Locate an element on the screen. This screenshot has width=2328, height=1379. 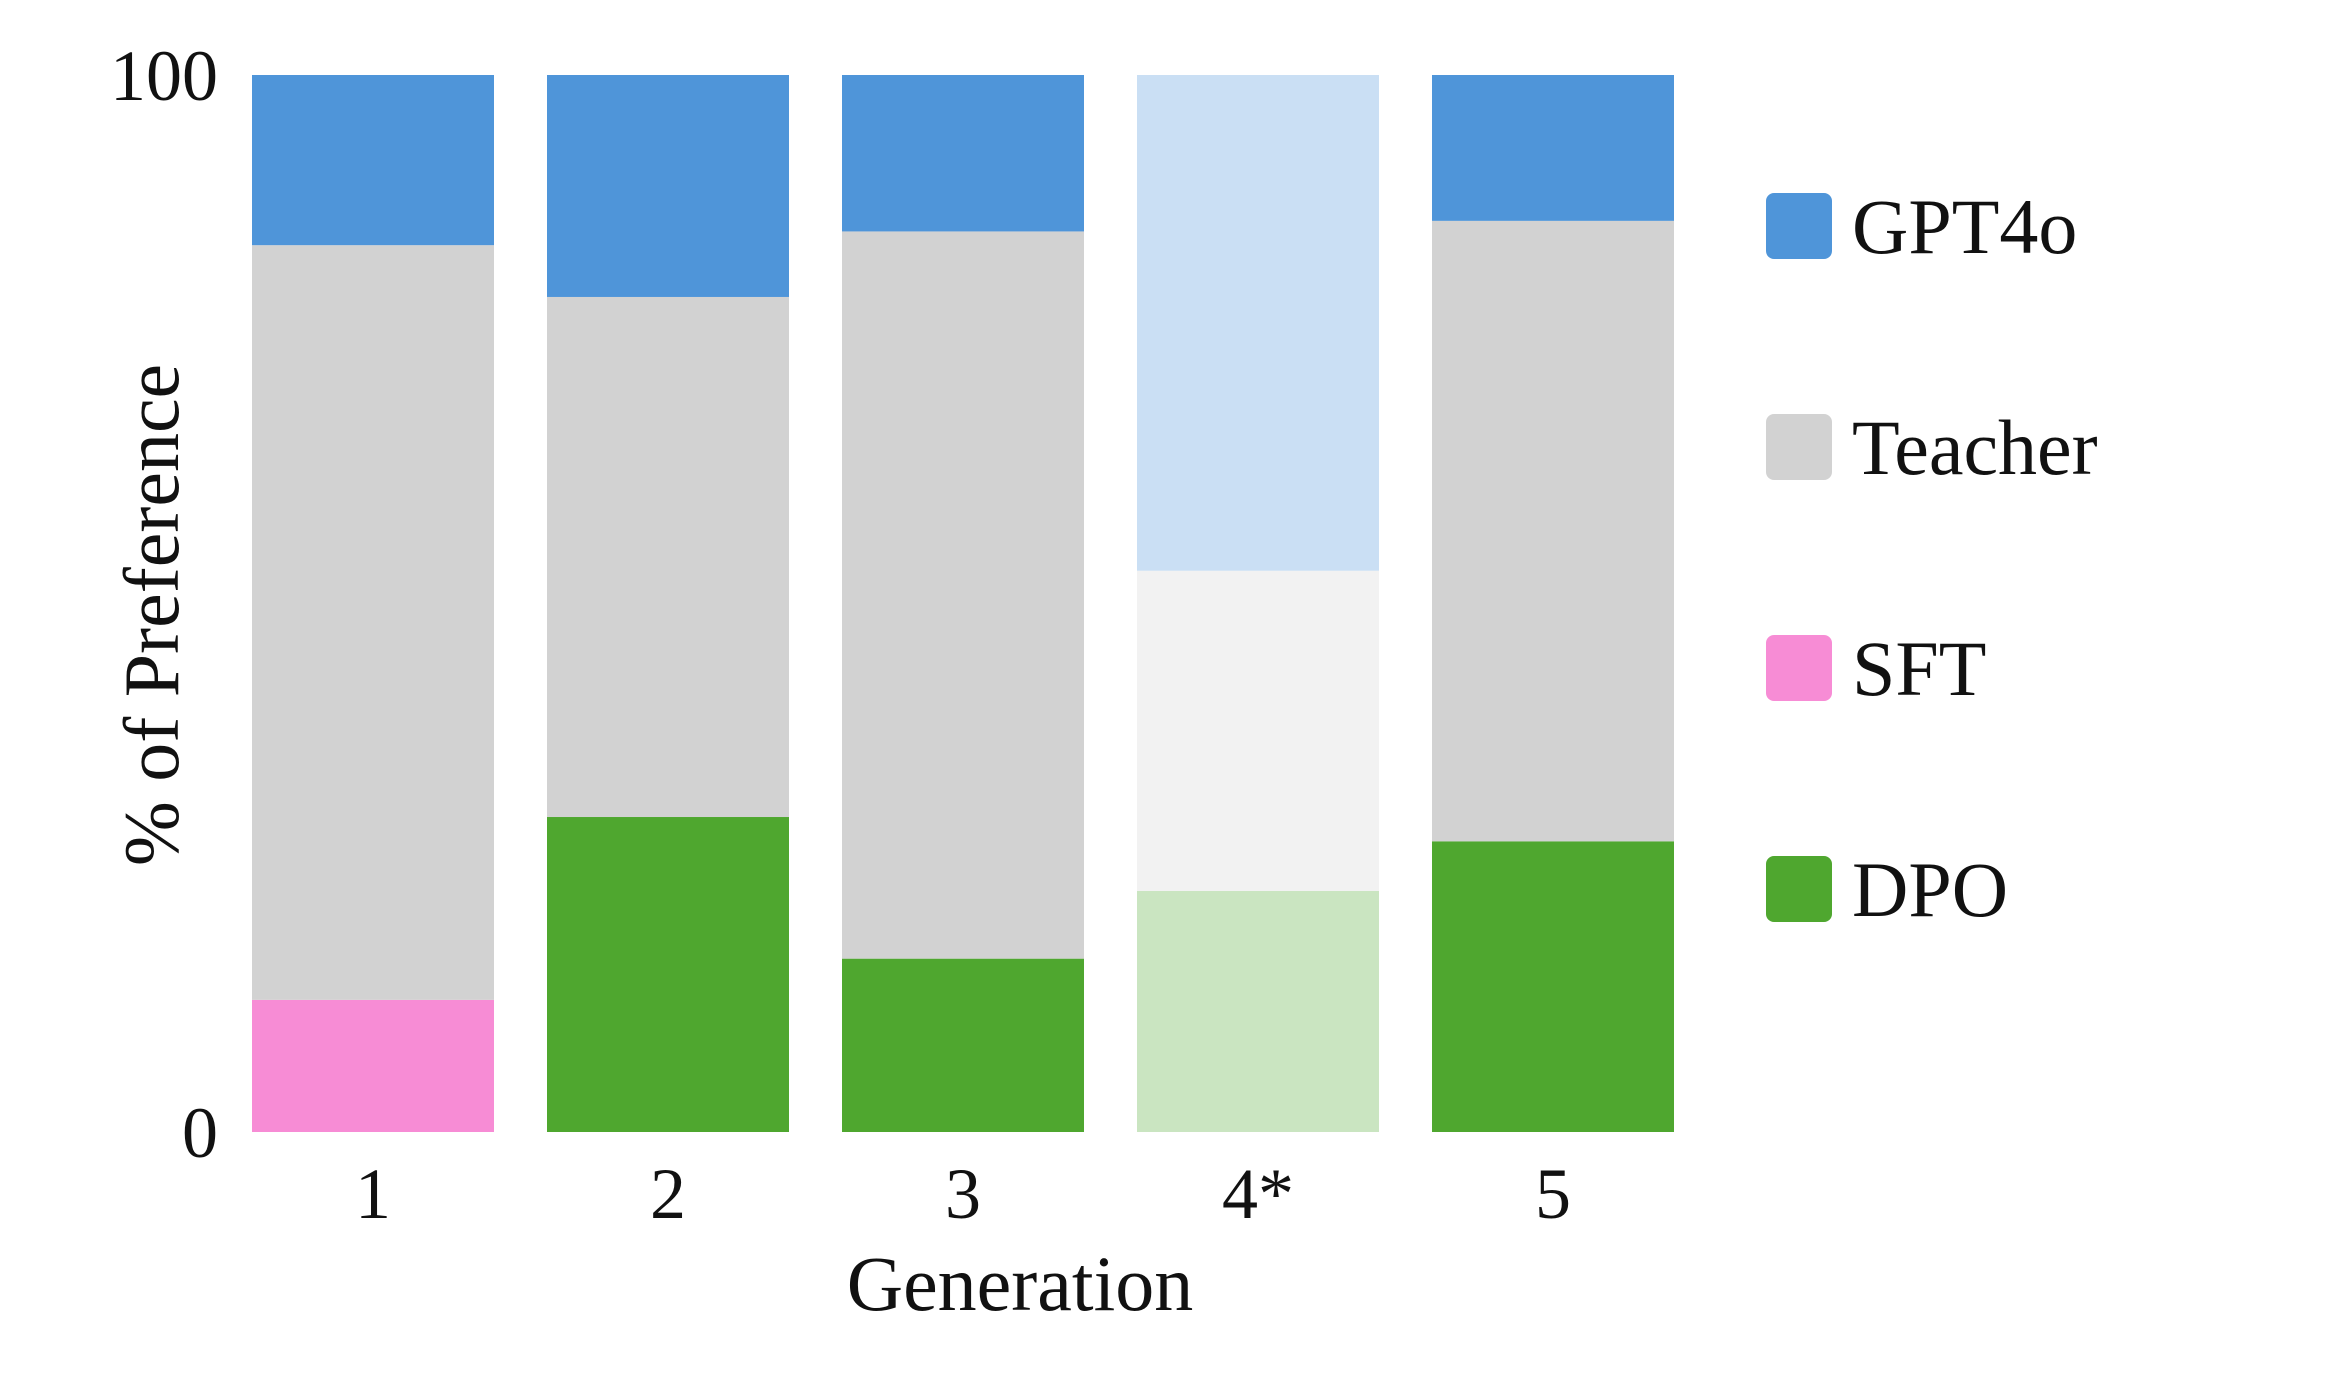
legend-label-sft: SFT is located at coordinates (1919, 668).